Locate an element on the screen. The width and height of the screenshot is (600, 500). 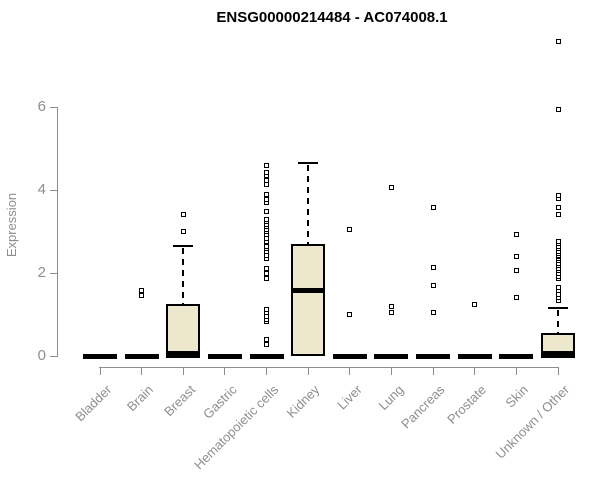
y-tick-label: 2 is located at coordinates (41, 272).